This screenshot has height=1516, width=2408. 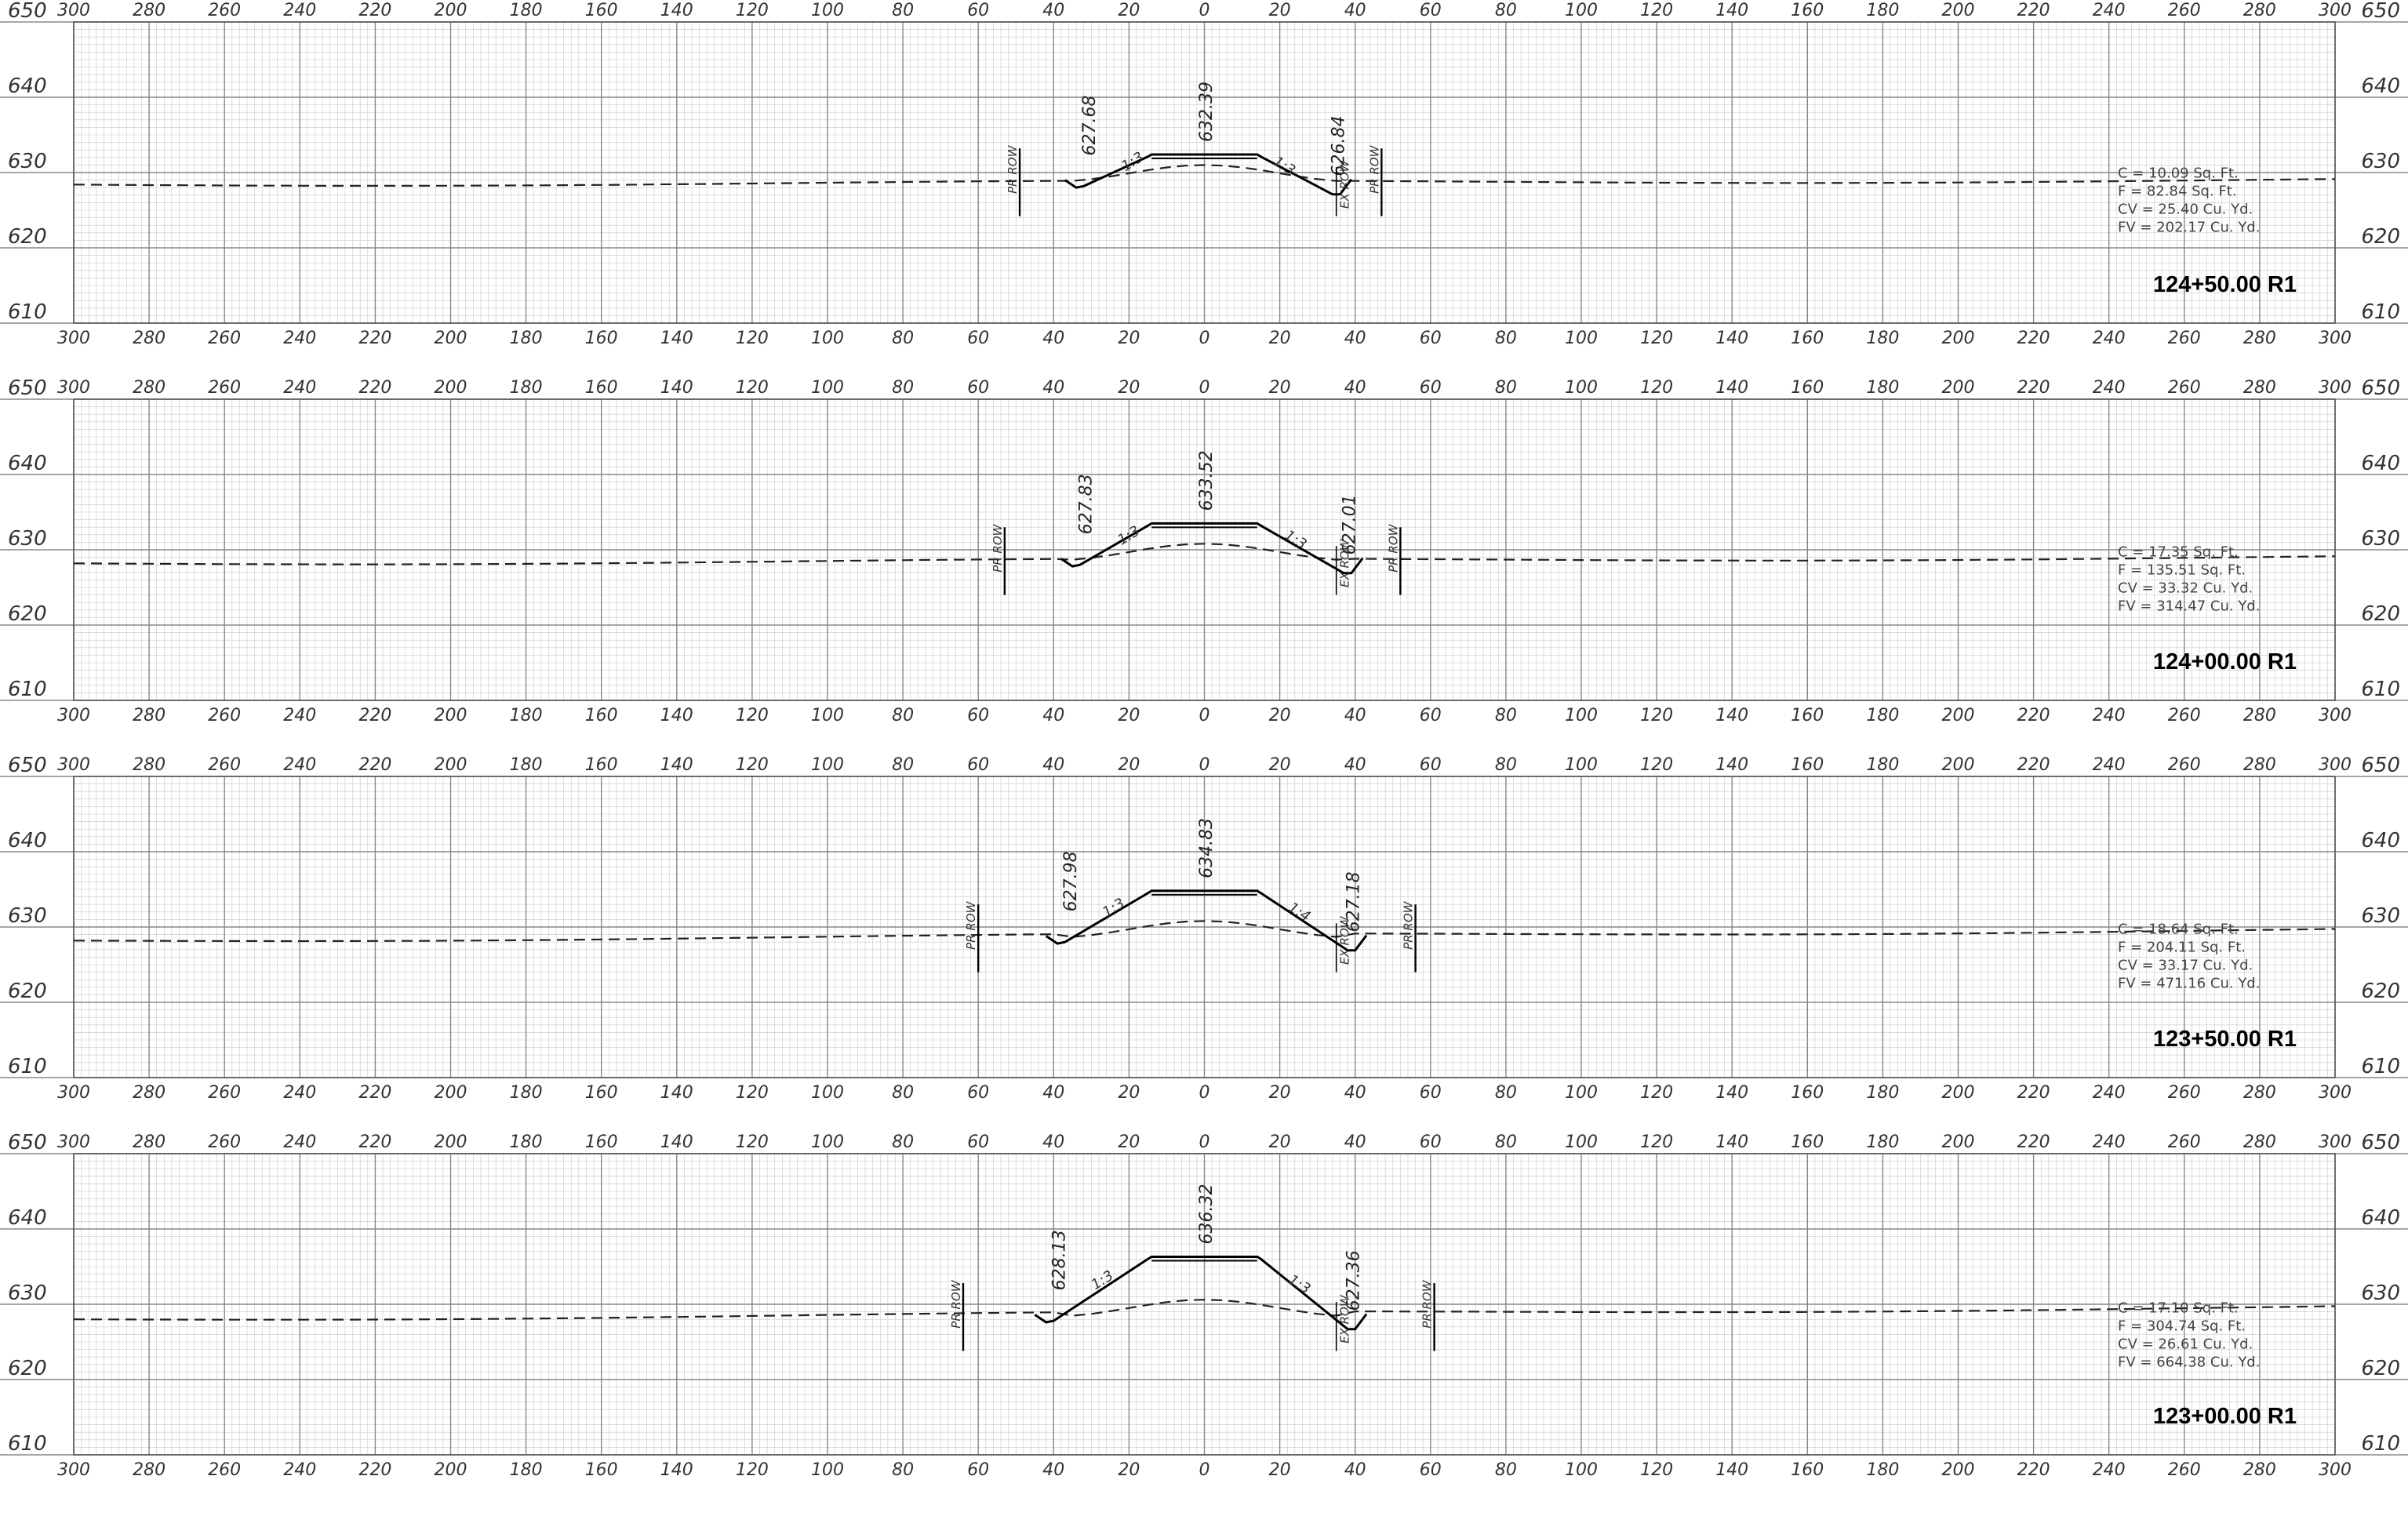 I want to click on left-toe-elevation-label: 627.83, so click(x=1086, y=504).